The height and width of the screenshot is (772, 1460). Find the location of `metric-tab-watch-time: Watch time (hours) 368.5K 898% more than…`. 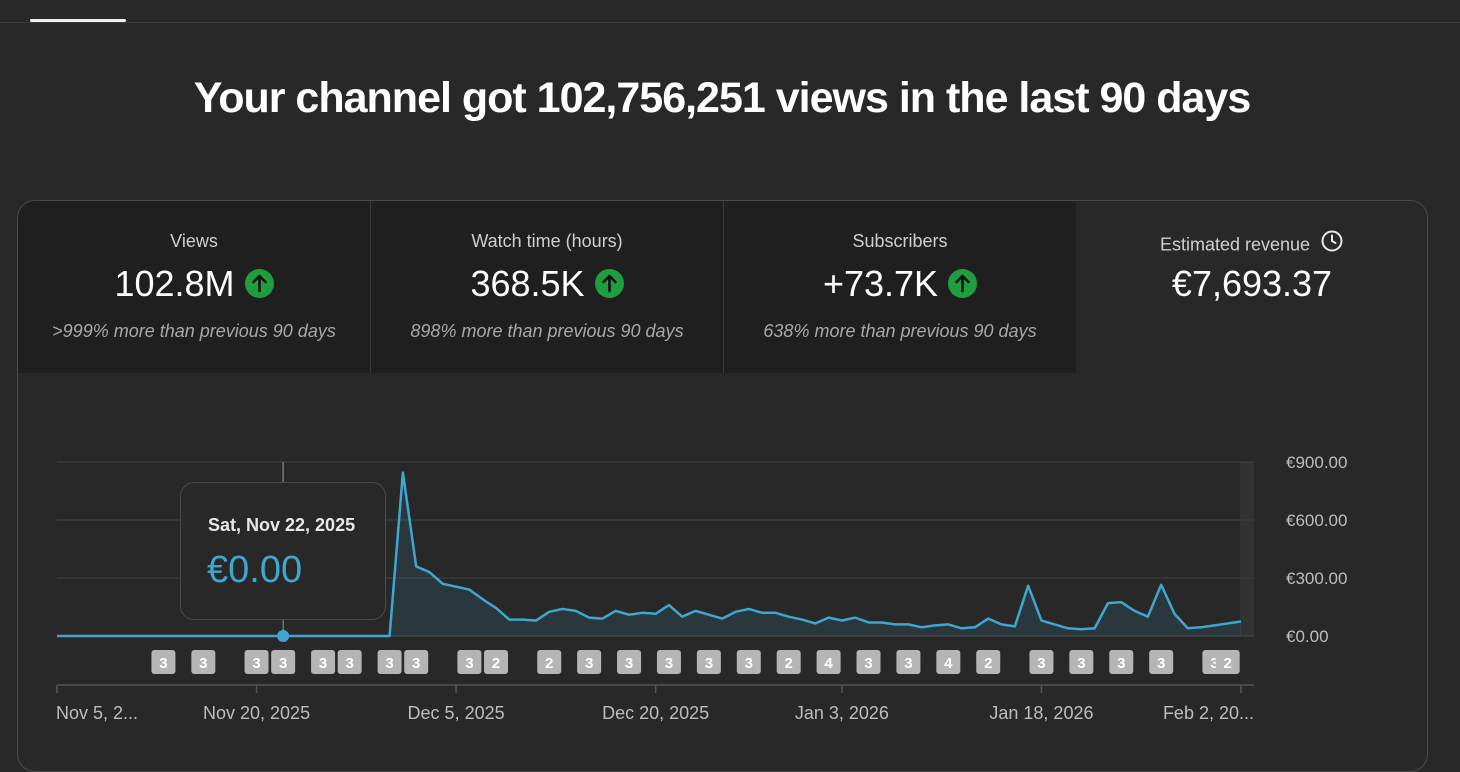

metric-tab-watch-time: Watch time (hours) 368.5K 898% more than… is located at coordinates (547, 287).